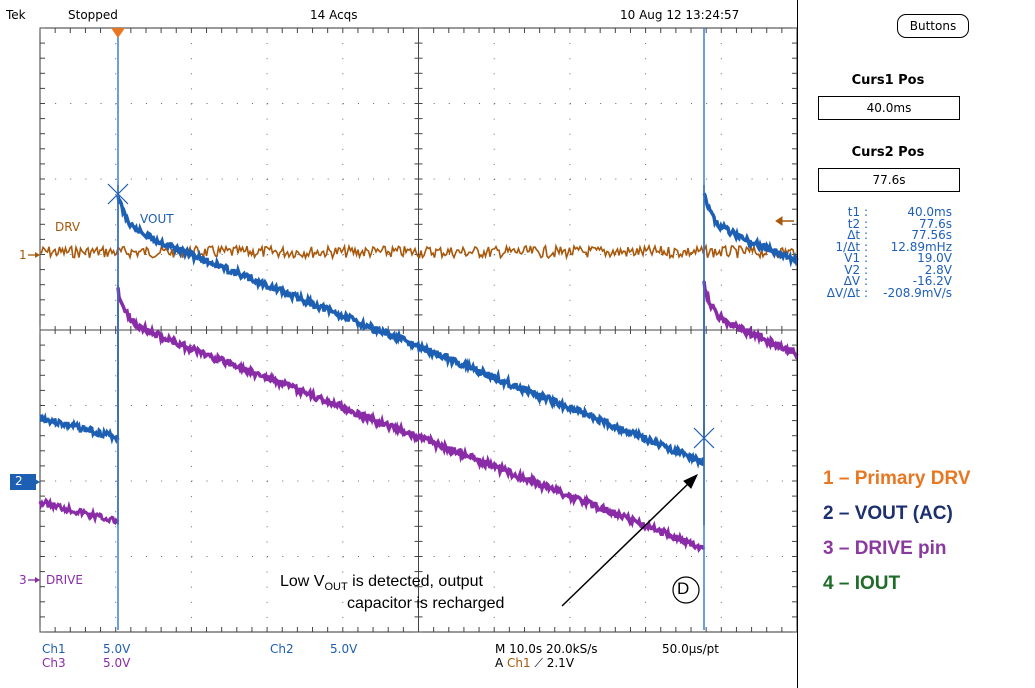 The image size is (1035, 688). What do you see at coordinates (921, 246) in the screenshot?
I see `measurement-value: 12.89mHz` at bounding box center [921, 246].